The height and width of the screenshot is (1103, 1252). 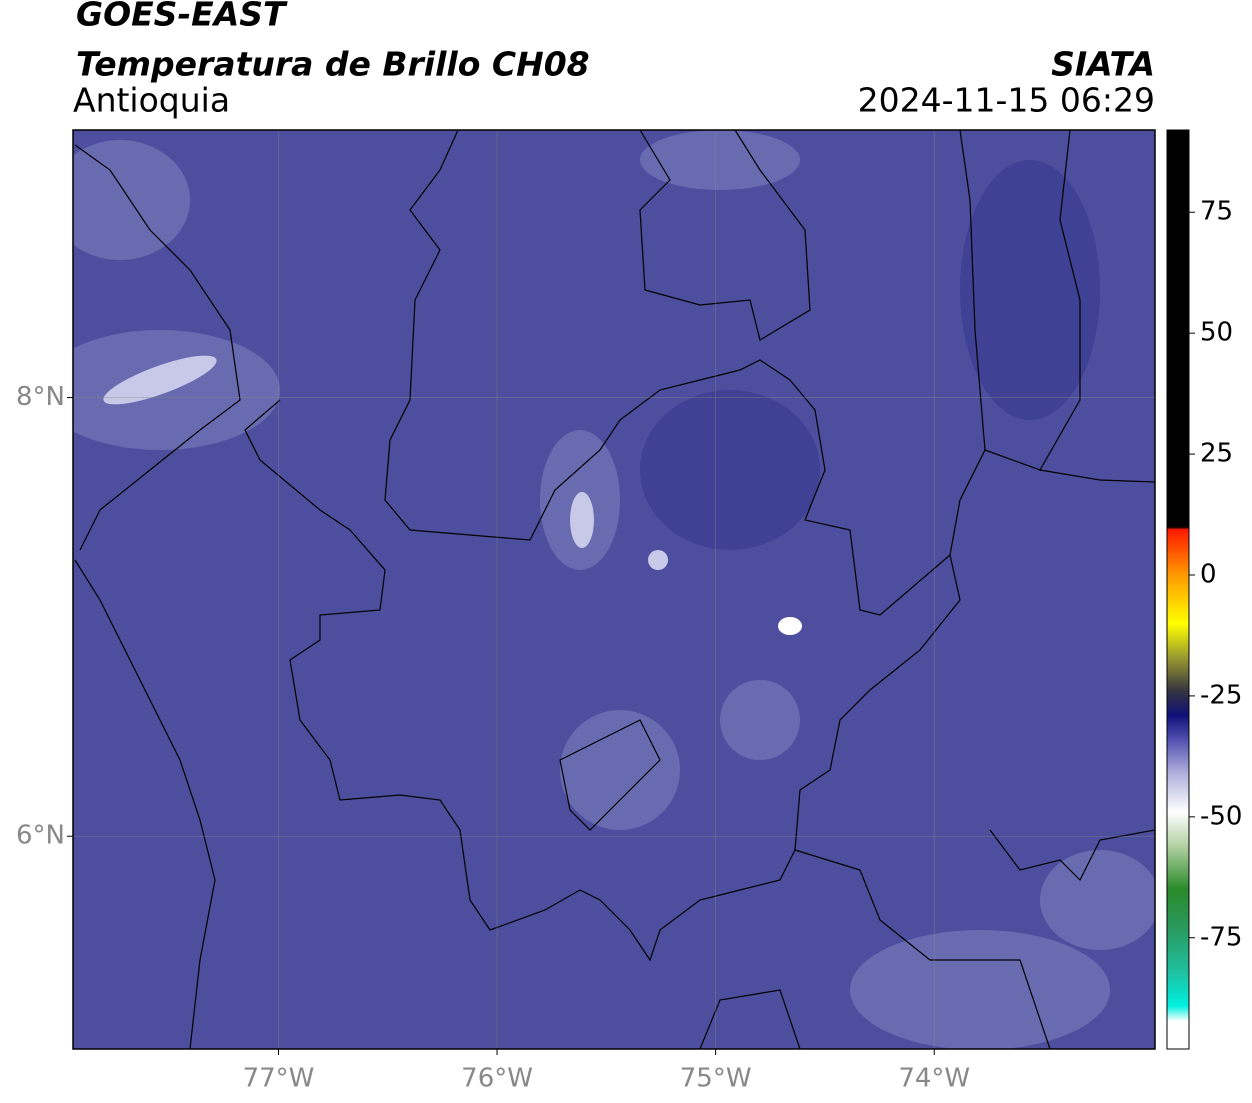 I want to click on x-tick-label: 74°W, so click(x=934, y=1079).